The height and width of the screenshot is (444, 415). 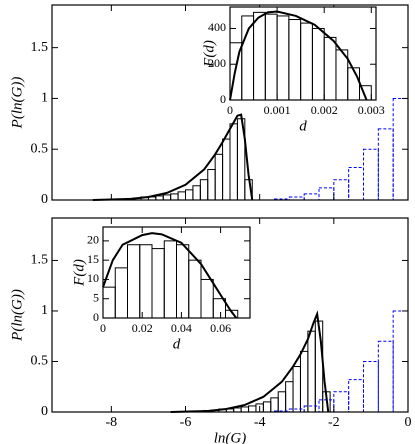 I want to click on x-tick-label: -4, so click(x=260, y=422).